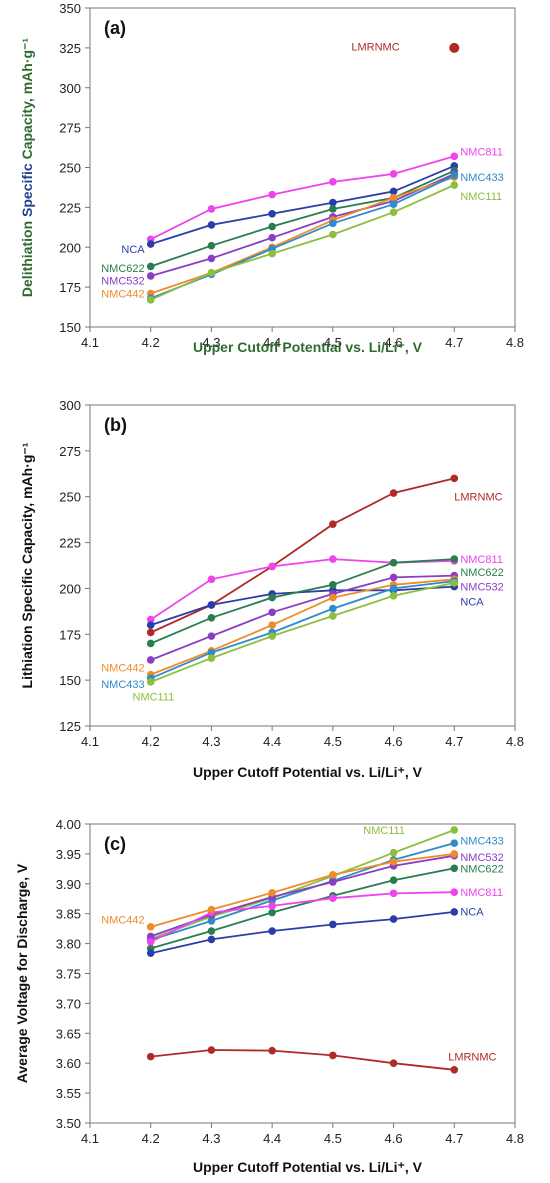 The width and height of the screenshot is (550, 1183). I want to click on y-tick-label: 350, so click(70, 8).